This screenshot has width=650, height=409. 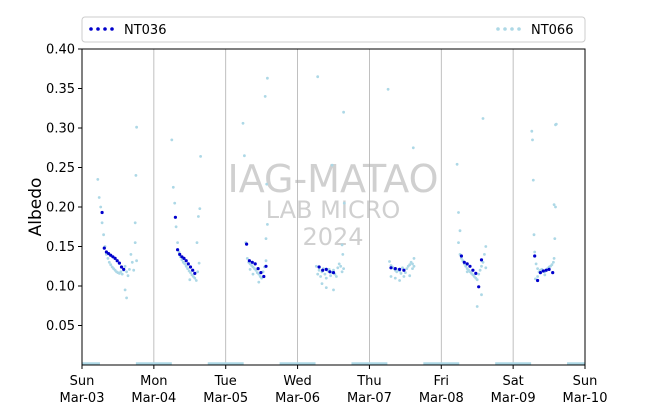 I want to click on x-tick-label-day: Wed, so click(x=297, y=381).